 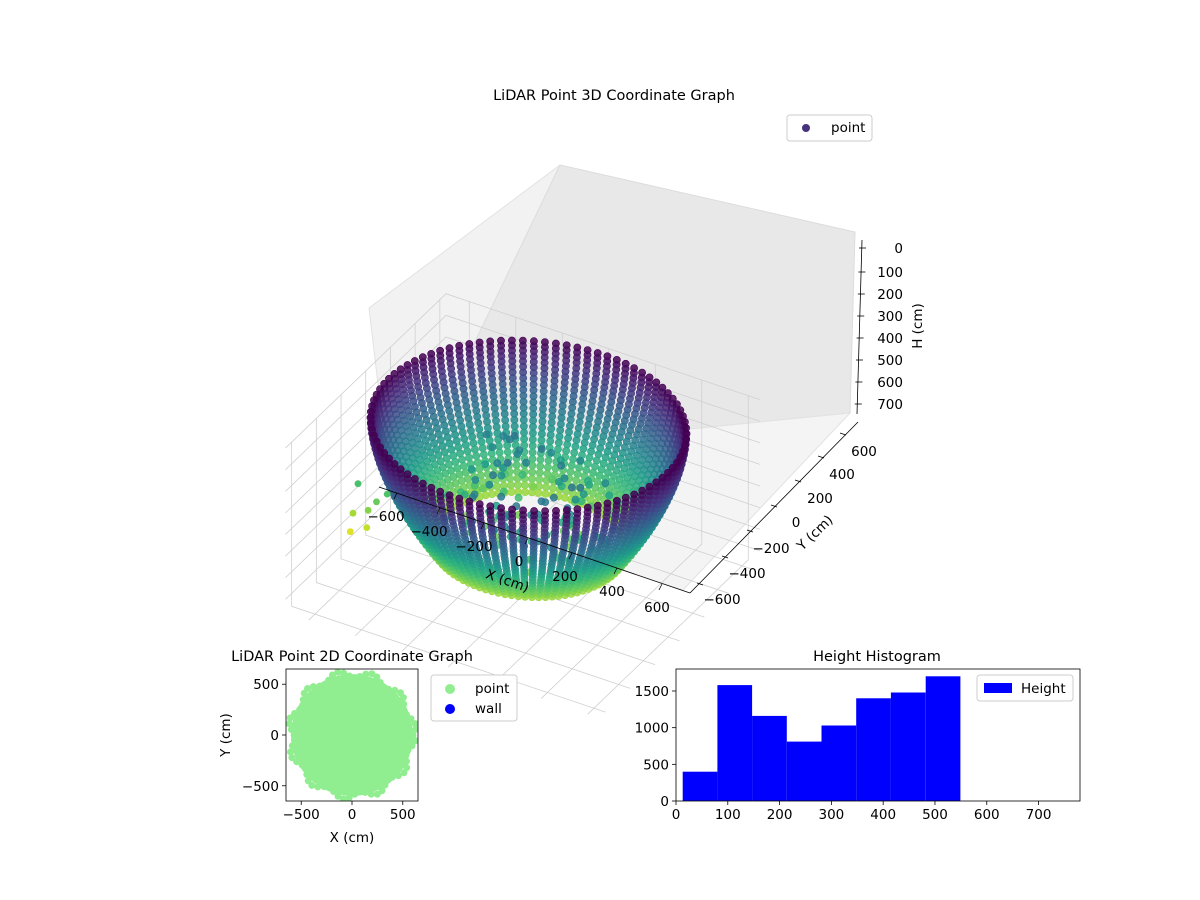 What do you see at coordinates (890, 295) in the screenshot?
I see `z-tick-label-3d: 200` at bounding box center [890, 295].